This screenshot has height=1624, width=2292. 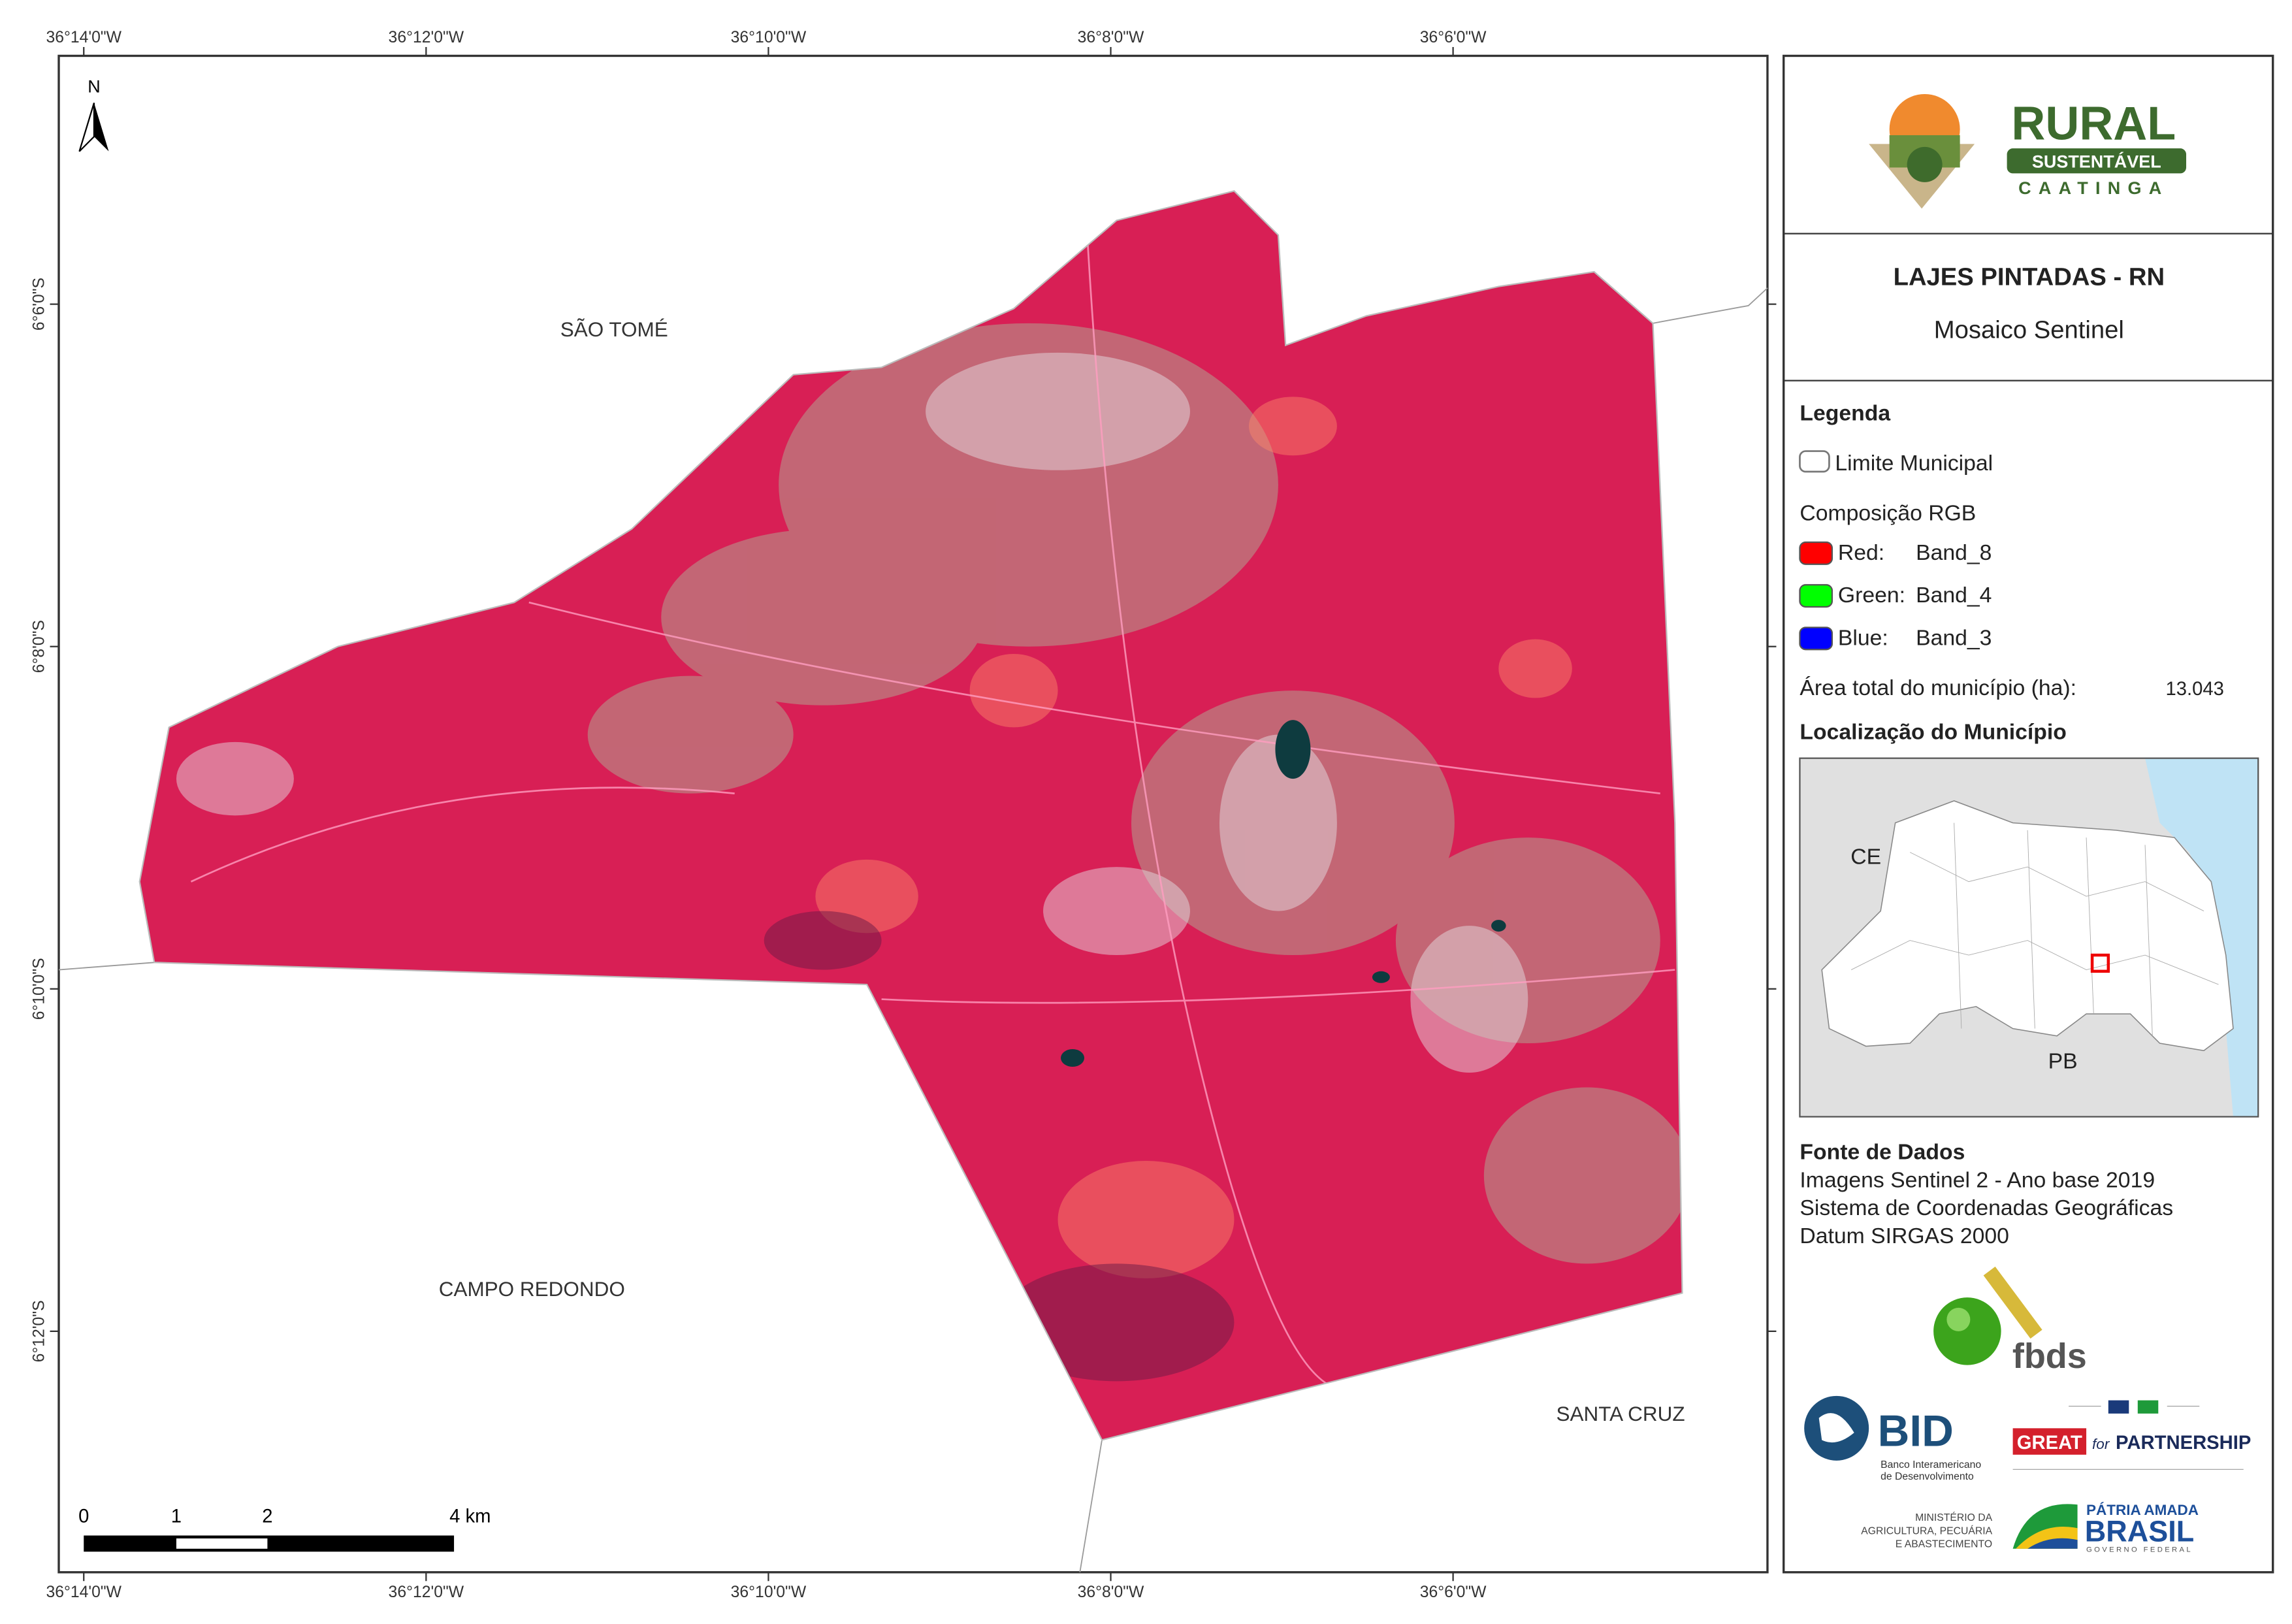 I want to click on logo-text: CAATINGA, so click(x=2094, y=188).